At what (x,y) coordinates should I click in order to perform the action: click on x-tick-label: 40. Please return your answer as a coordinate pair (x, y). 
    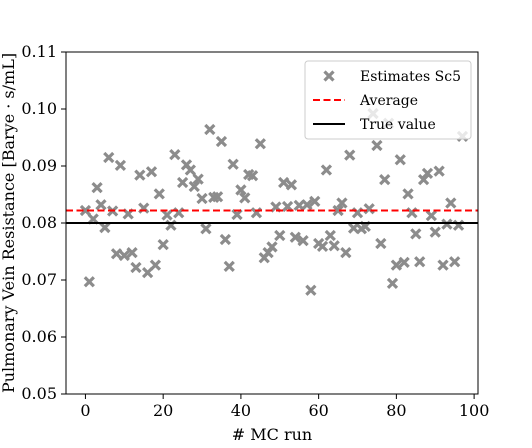
    Looking at the image, I should click on (241, 410).